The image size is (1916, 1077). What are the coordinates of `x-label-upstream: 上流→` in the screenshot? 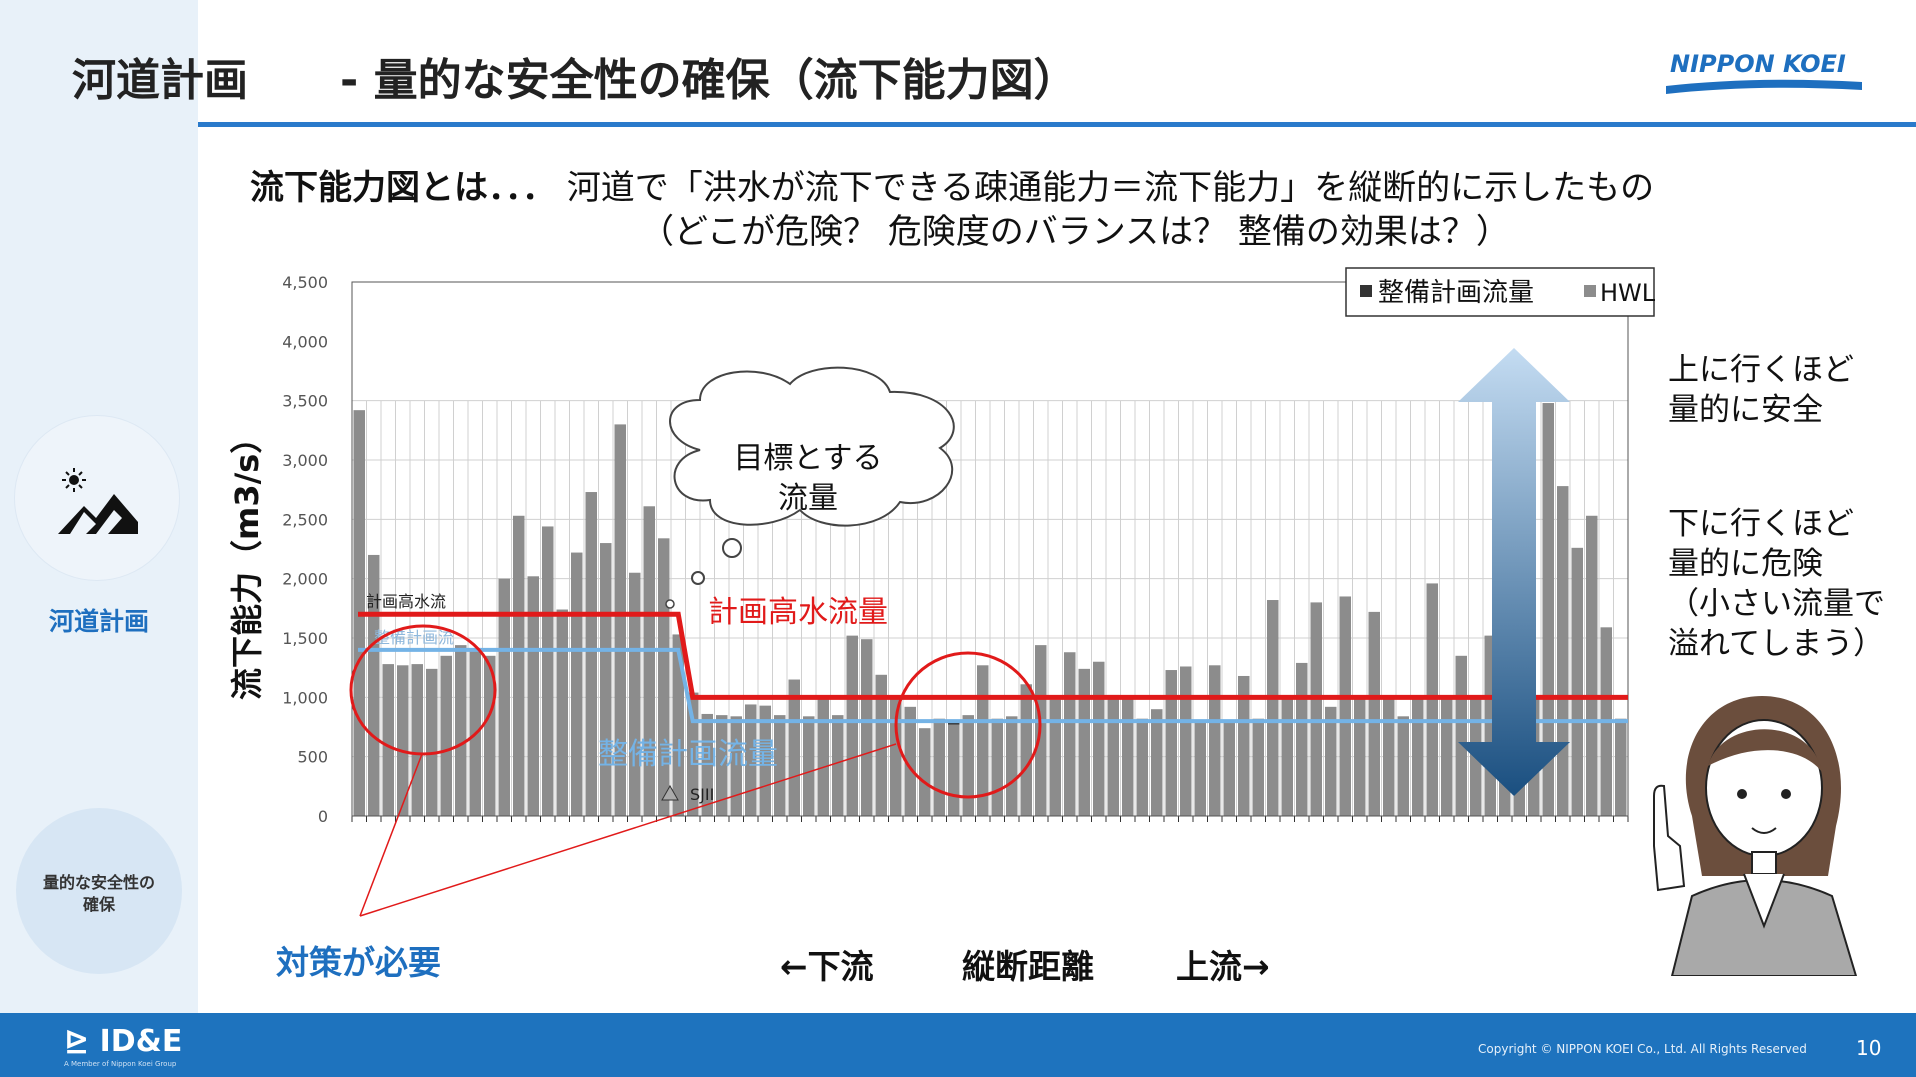 It's located at (1223, 966).